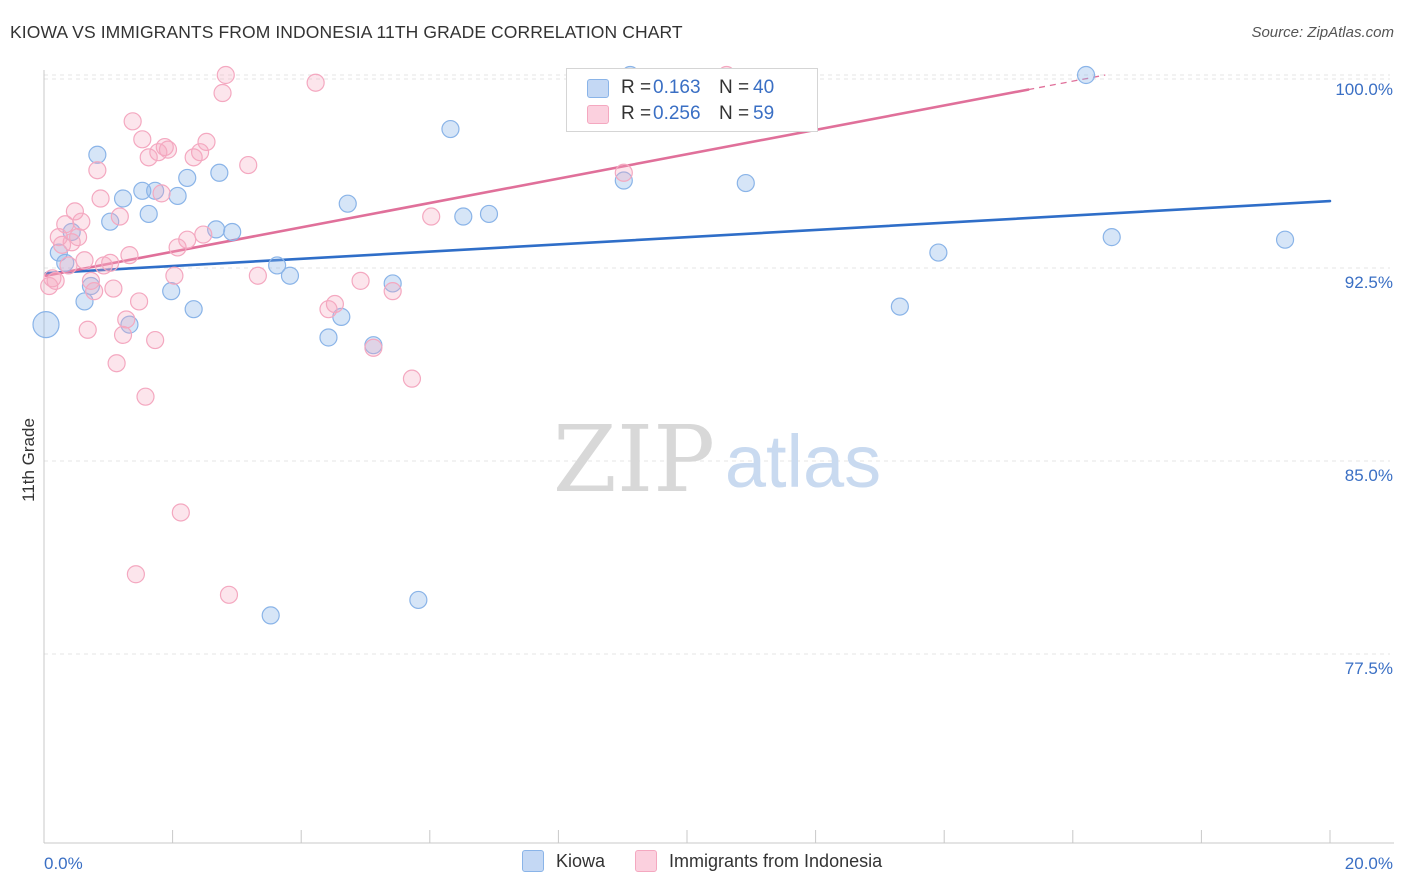 The width and height of the screenshot is (1406, 892). I want to click on series-legend: Kiowa Immigrants from Indonesia, so click(717, 861).